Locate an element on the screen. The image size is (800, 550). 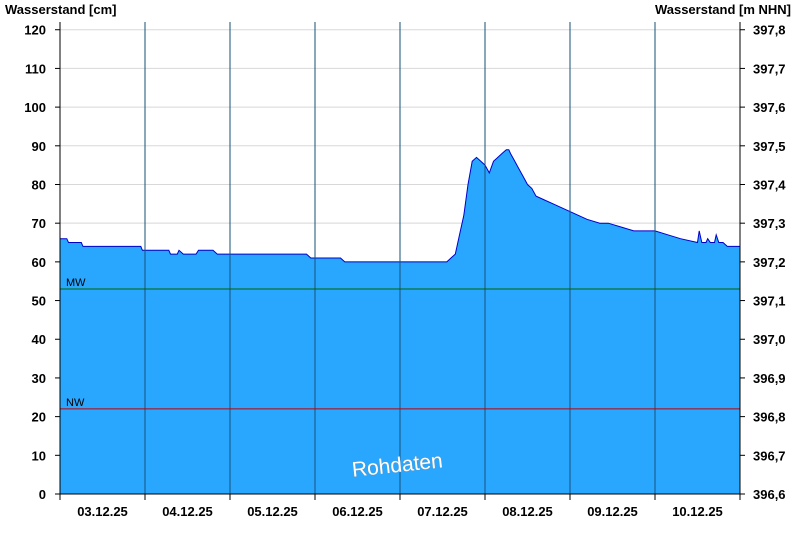
reference-line-label: MW is located at coordinates (76, 283).